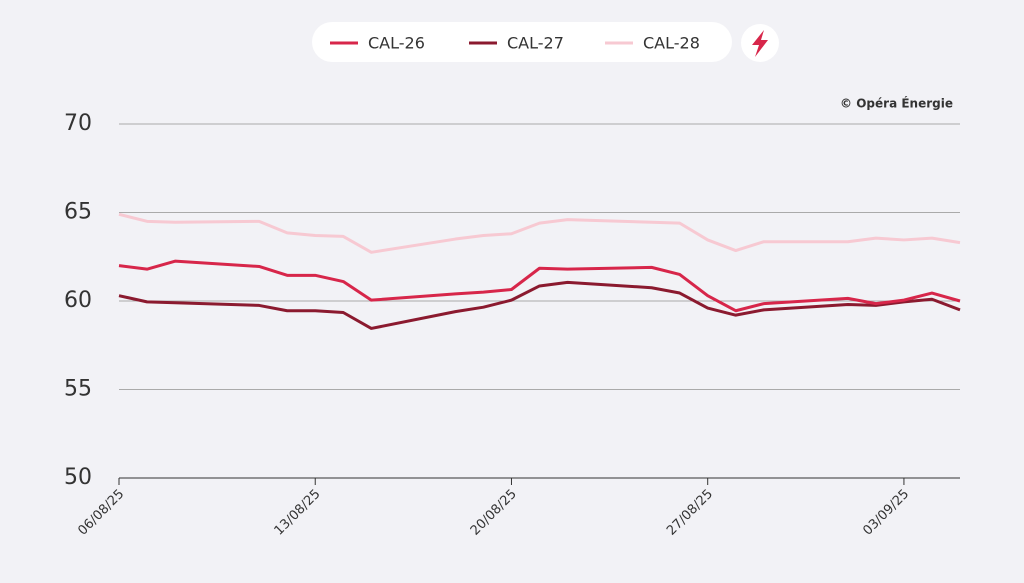  I want to click on credit: © Opéra Énergie, so click(896, 103).